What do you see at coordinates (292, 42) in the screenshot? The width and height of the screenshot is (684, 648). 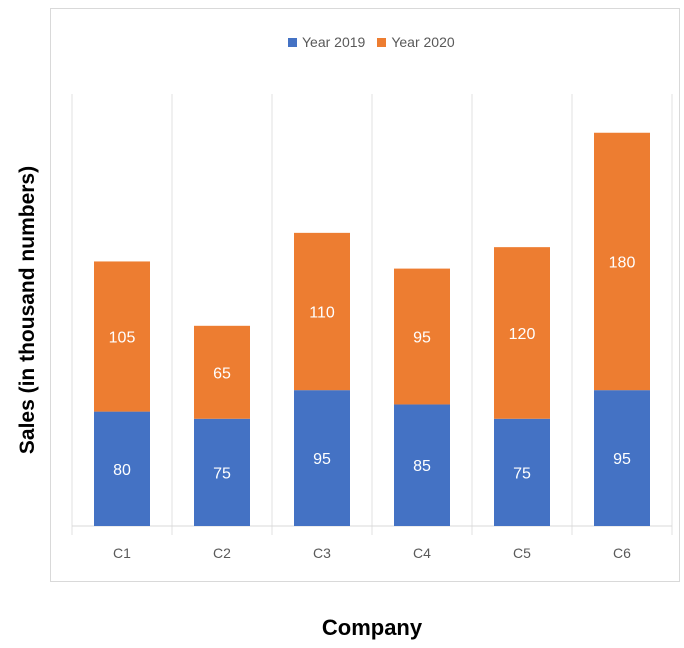 I see `legend-swatch-2019` at bounding box center [292, 42].